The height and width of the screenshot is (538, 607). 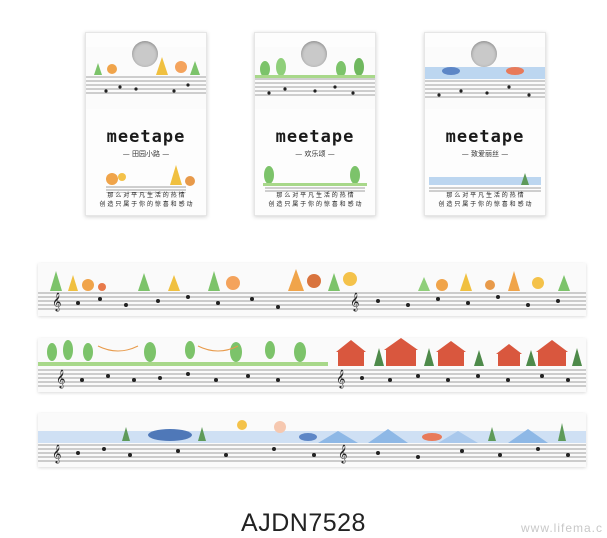 What do you see at coordinates (315, 154) in the screenshot?
I see `series-subtitle: — 欢乐颂 —` at bounding box center [315, 154].